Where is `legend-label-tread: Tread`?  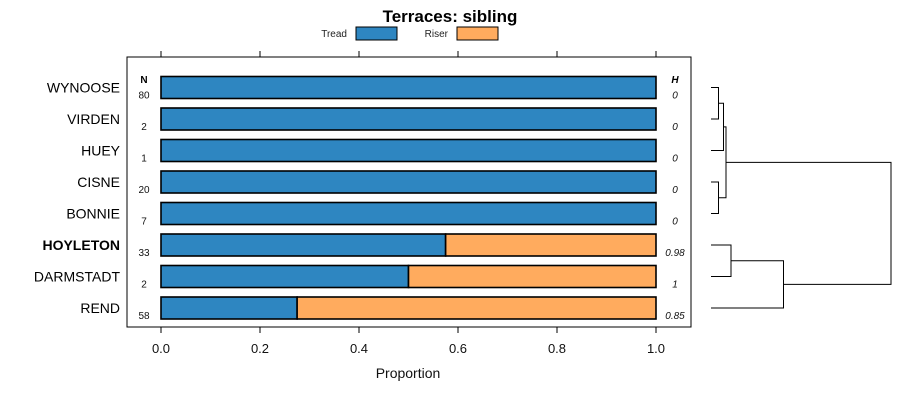
legend-label-tread: Tread is located at coordinates (334, 34).